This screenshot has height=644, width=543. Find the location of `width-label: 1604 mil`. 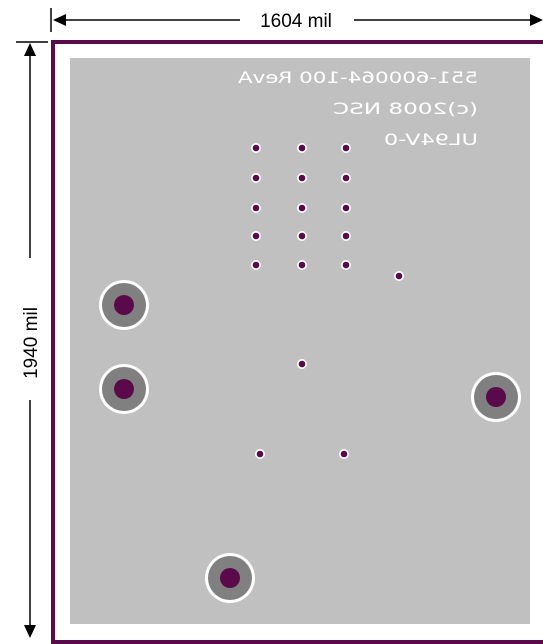

width-label: 1604 mil is located at coordinates (296, 21).